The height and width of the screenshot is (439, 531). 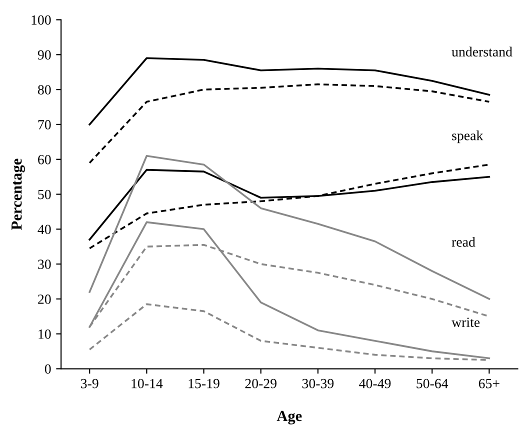 What do you see at coordinates (432, 383) in the screenshot?
I see `x-tick-label: 50-64` at bounding box center [432, 383].